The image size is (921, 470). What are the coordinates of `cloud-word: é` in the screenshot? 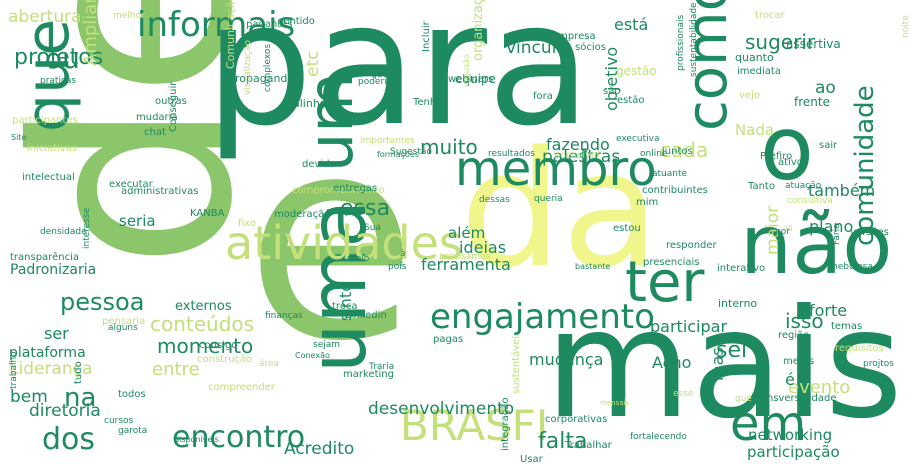 It's located at (790, 379).